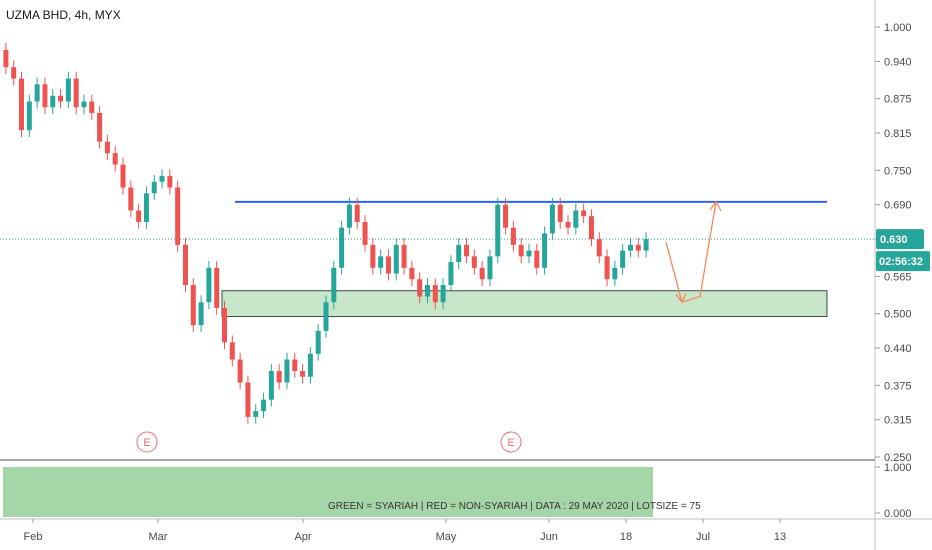 This screenshot has width=932, height=550. I want to click on indicator-bar, so click(328, 492).